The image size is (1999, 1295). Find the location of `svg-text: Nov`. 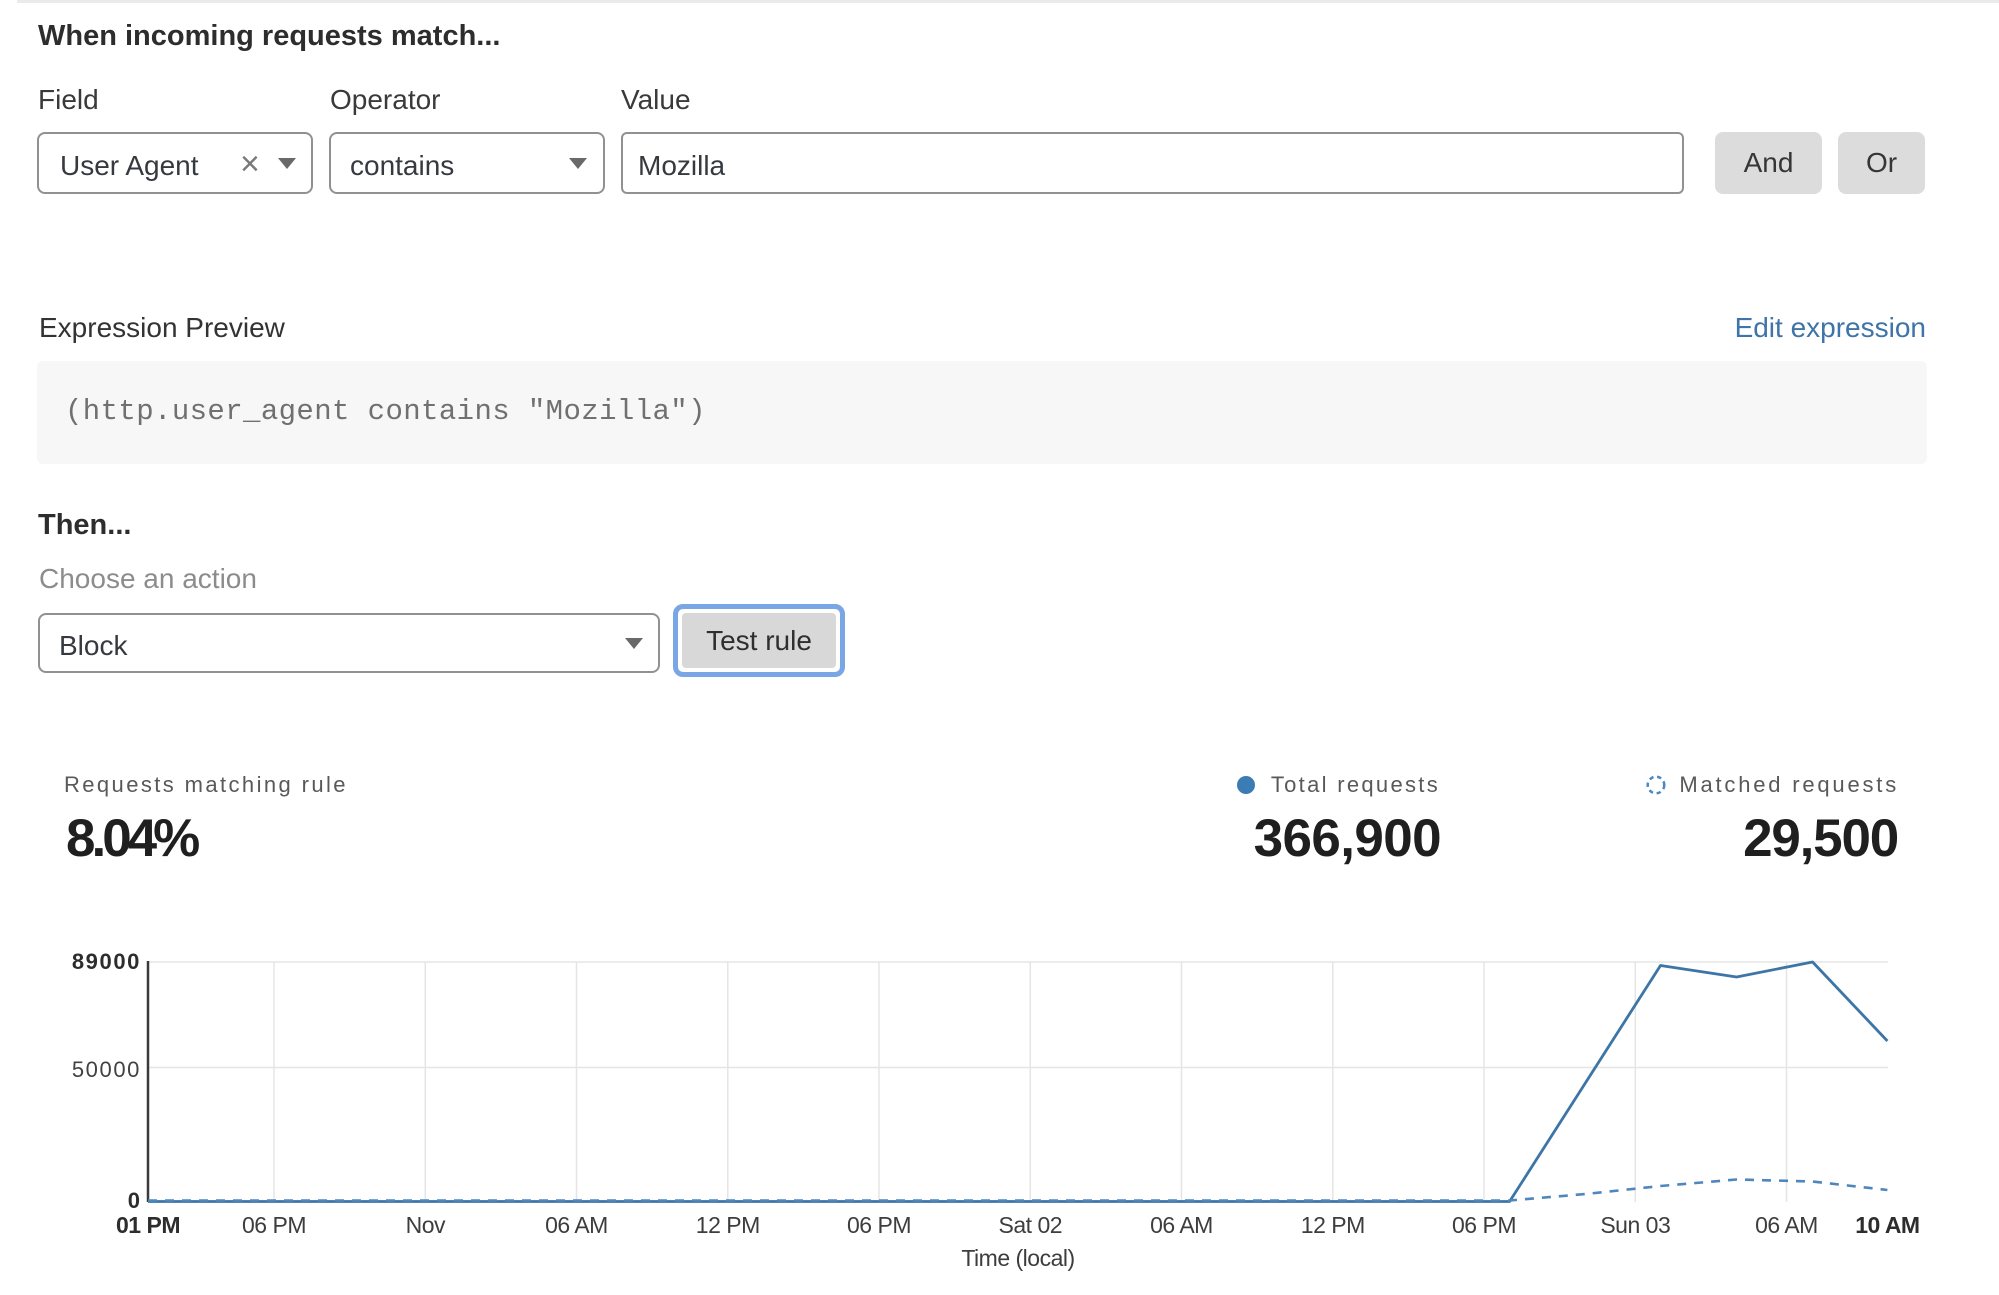

svg-text: Nov is located at coordinates (426, 1225).